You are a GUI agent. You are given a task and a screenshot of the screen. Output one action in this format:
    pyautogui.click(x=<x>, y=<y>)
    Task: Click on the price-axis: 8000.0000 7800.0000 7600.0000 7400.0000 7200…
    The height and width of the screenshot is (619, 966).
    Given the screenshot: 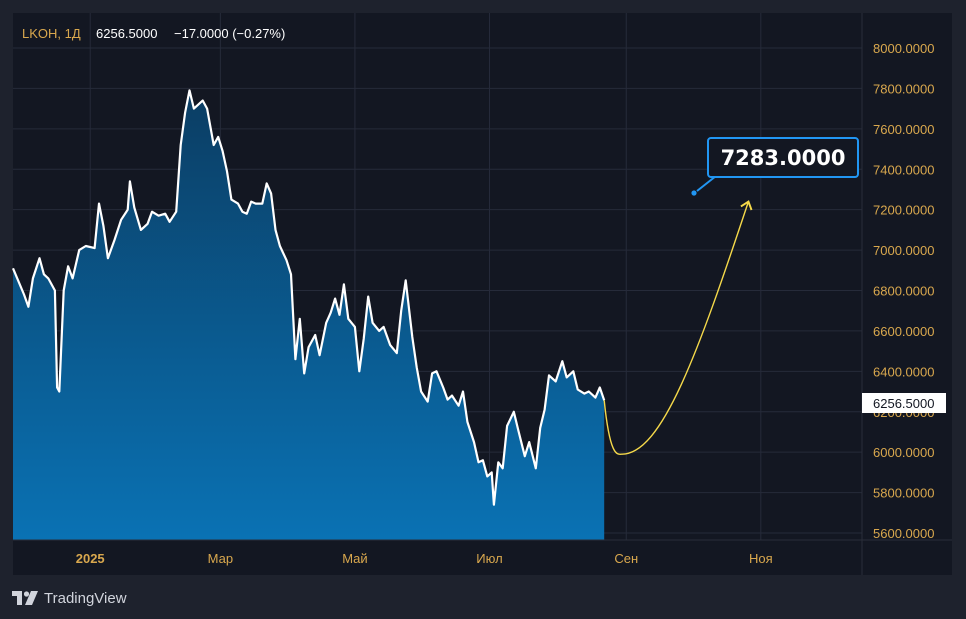 What is the action you would take?
    pyautogui.click(x=903, y=291)
    